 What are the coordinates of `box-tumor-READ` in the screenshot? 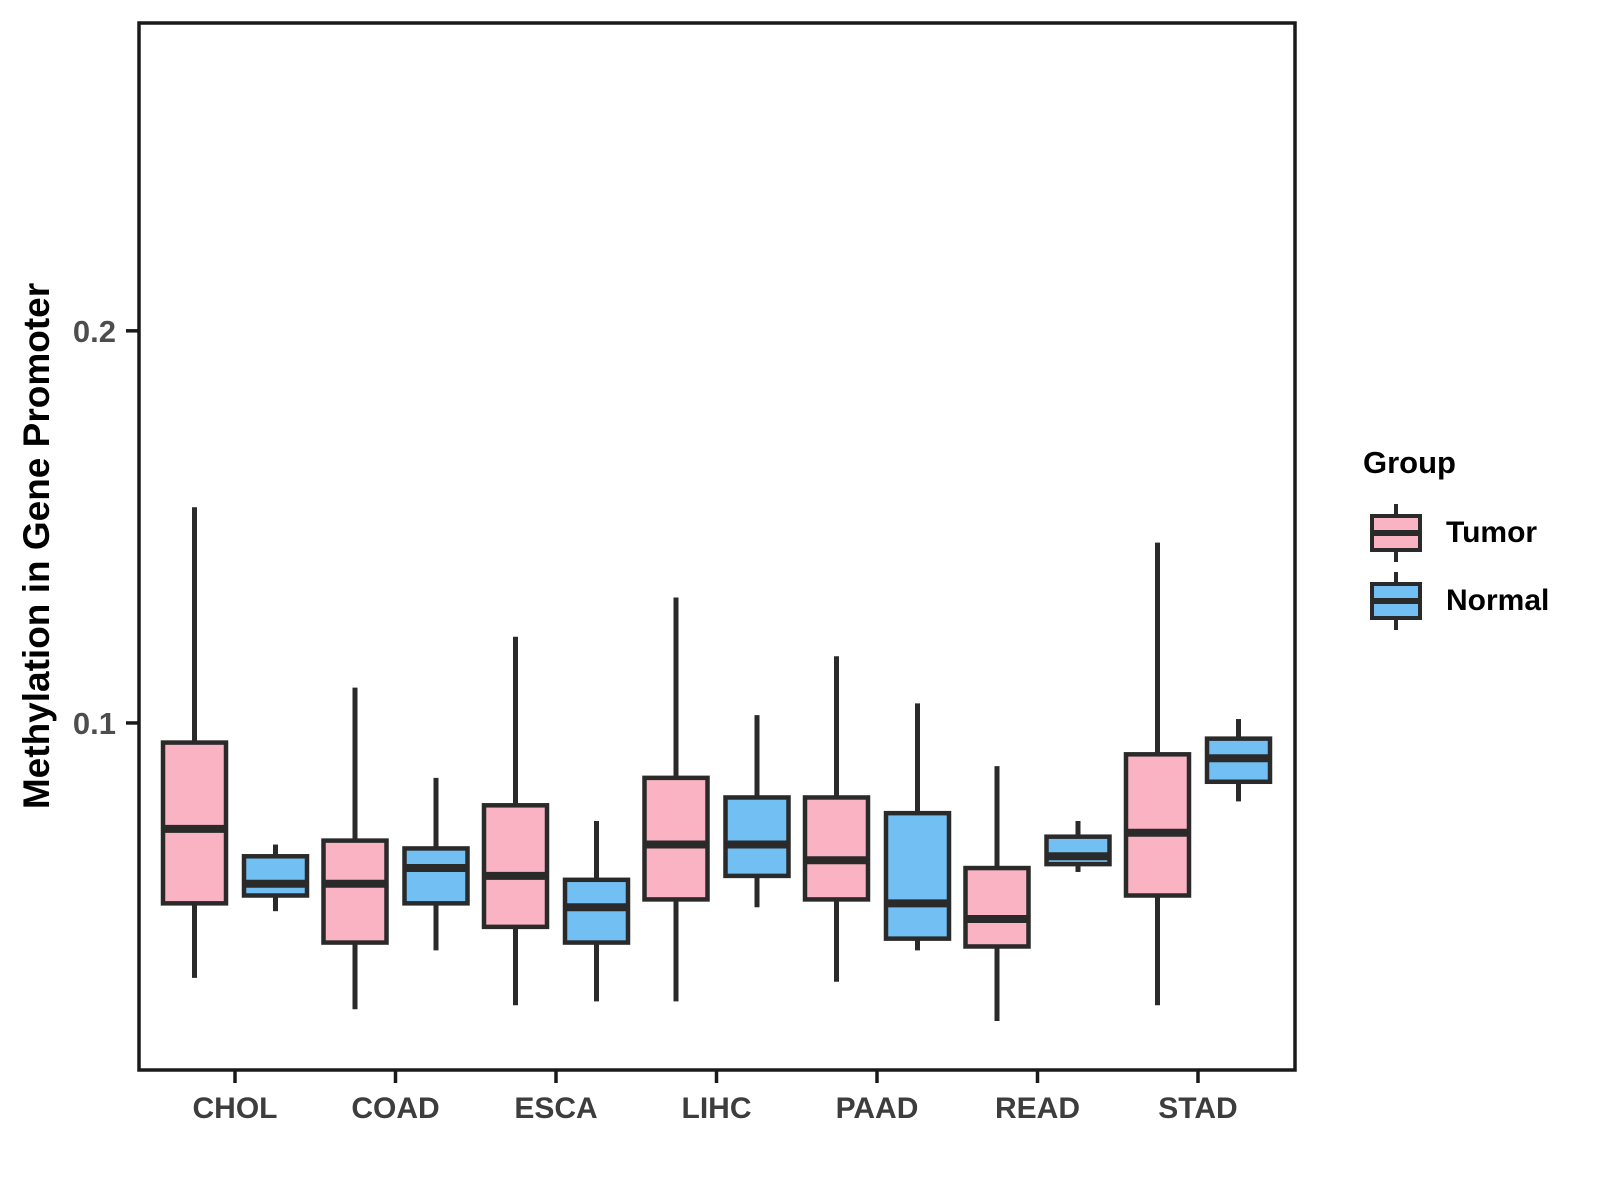 It's located at (997, 907).